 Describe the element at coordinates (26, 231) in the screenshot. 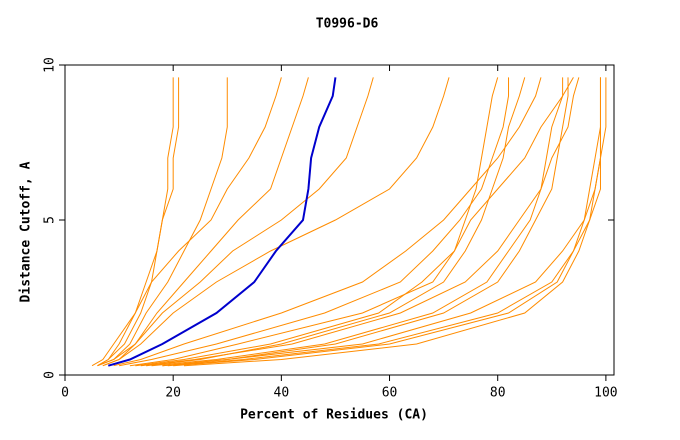

I see `y-axis-label: Distance Cutoff, A` at that location.